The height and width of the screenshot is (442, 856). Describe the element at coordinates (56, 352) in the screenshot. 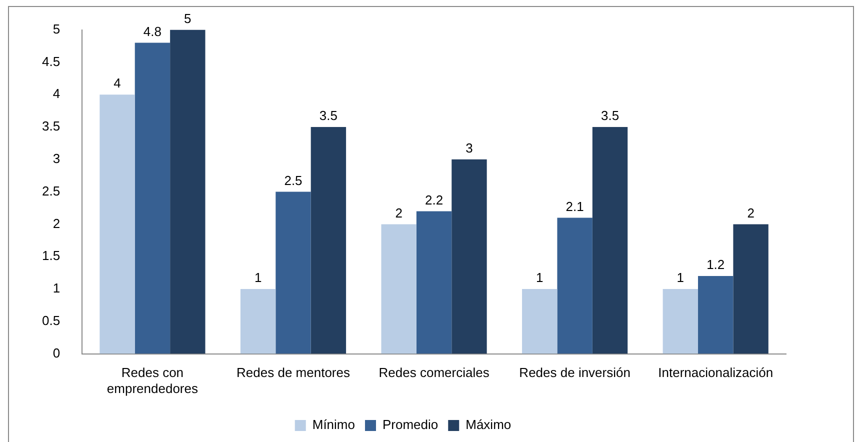

I see `y-tick-label: 0` at that location.